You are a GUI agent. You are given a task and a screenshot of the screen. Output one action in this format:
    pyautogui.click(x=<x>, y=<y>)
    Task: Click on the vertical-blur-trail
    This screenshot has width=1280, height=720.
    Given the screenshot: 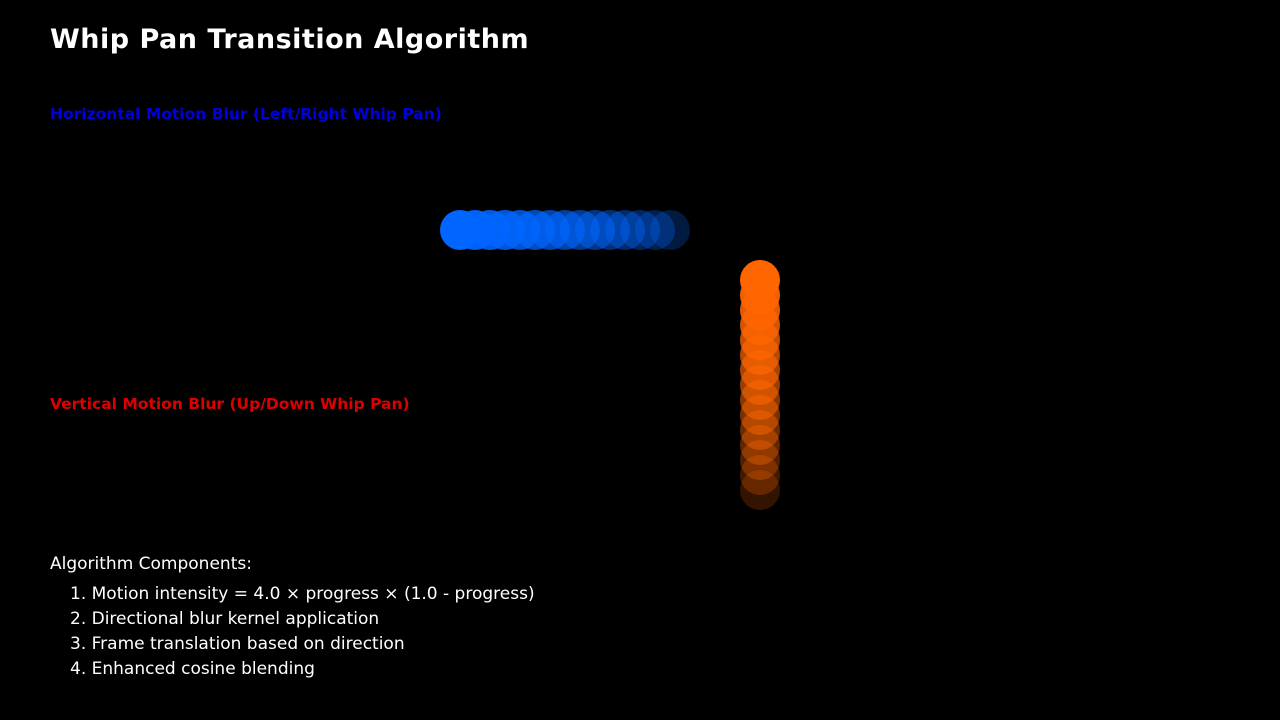 What is the action you would take?
    pyautogui.click(x=760, y=385)
    